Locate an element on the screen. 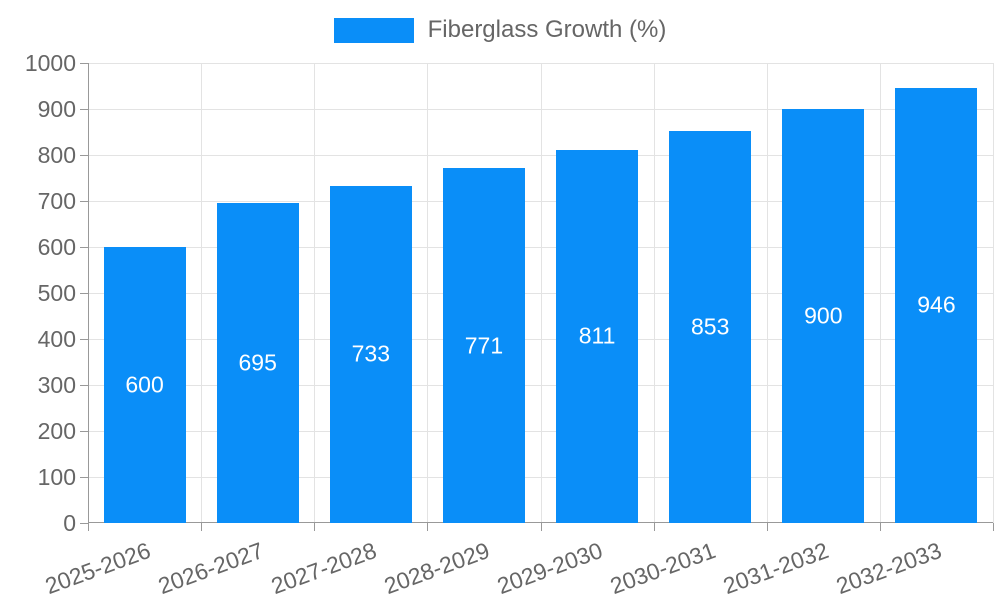 The width and height of the screenshot is (1000, 600). y-tick-label: 700 is located at coordinates (56, 201).